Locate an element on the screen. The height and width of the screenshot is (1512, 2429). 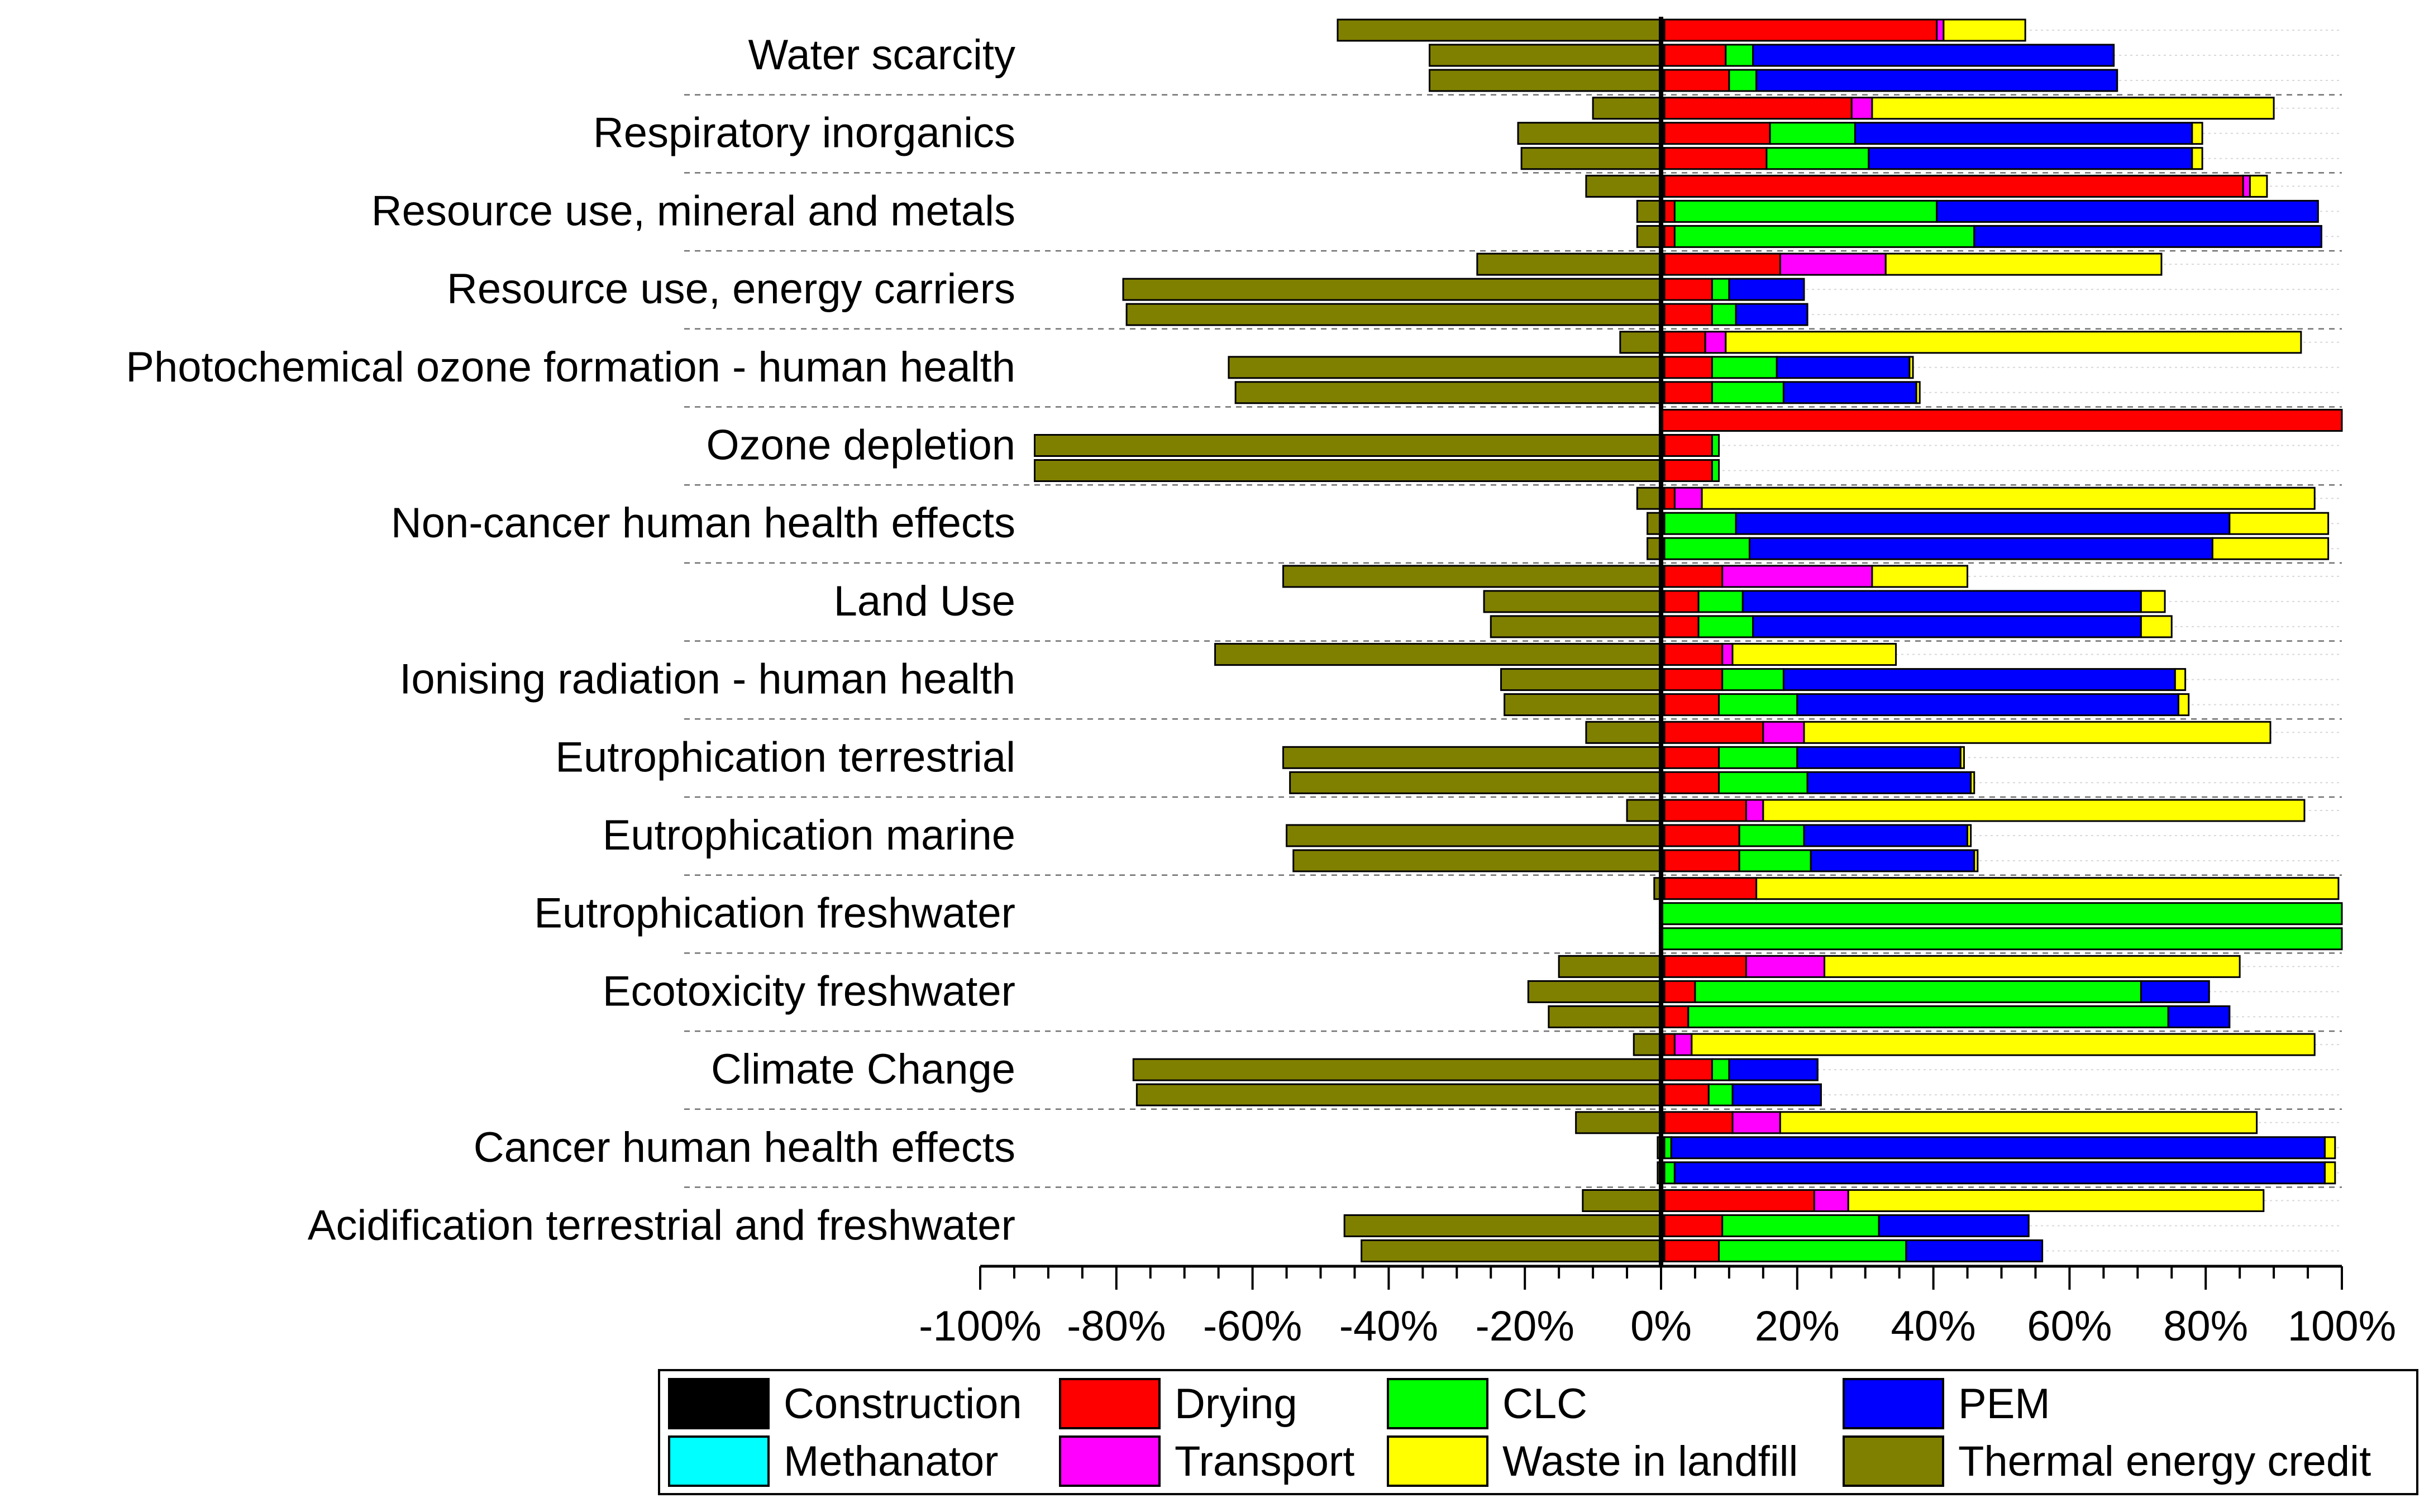
category-label: Acidification terrestrial and freshwater is located at coordinates (661, 1225).